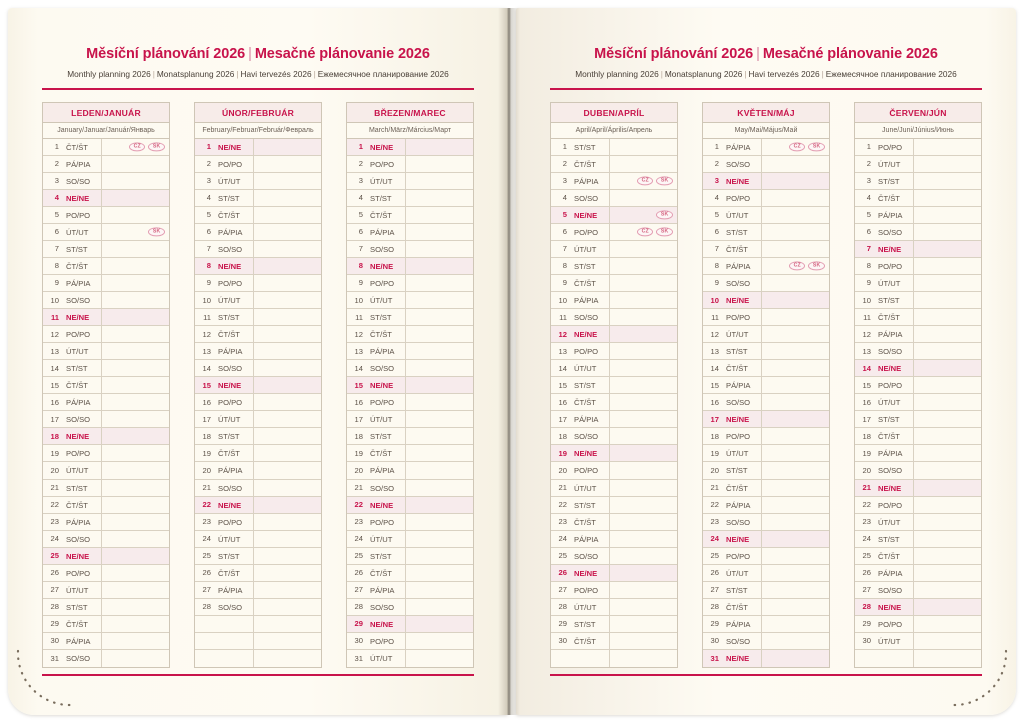 The width and height of the screenshot is (1024, 723). I want to click on day-row: 2 PO/PO, so click(258, 164).